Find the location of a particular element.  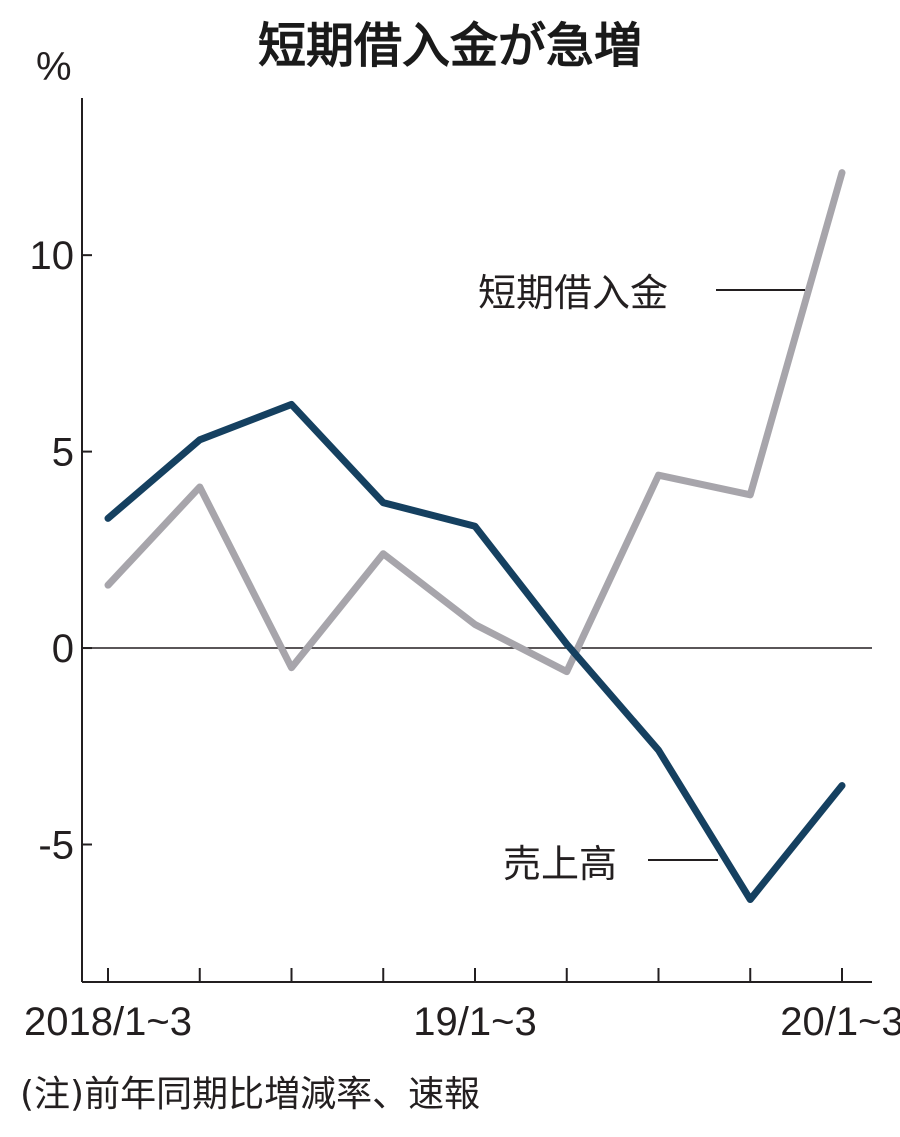

series-label-sales: 売上高 is located at coordinates (560, 864).